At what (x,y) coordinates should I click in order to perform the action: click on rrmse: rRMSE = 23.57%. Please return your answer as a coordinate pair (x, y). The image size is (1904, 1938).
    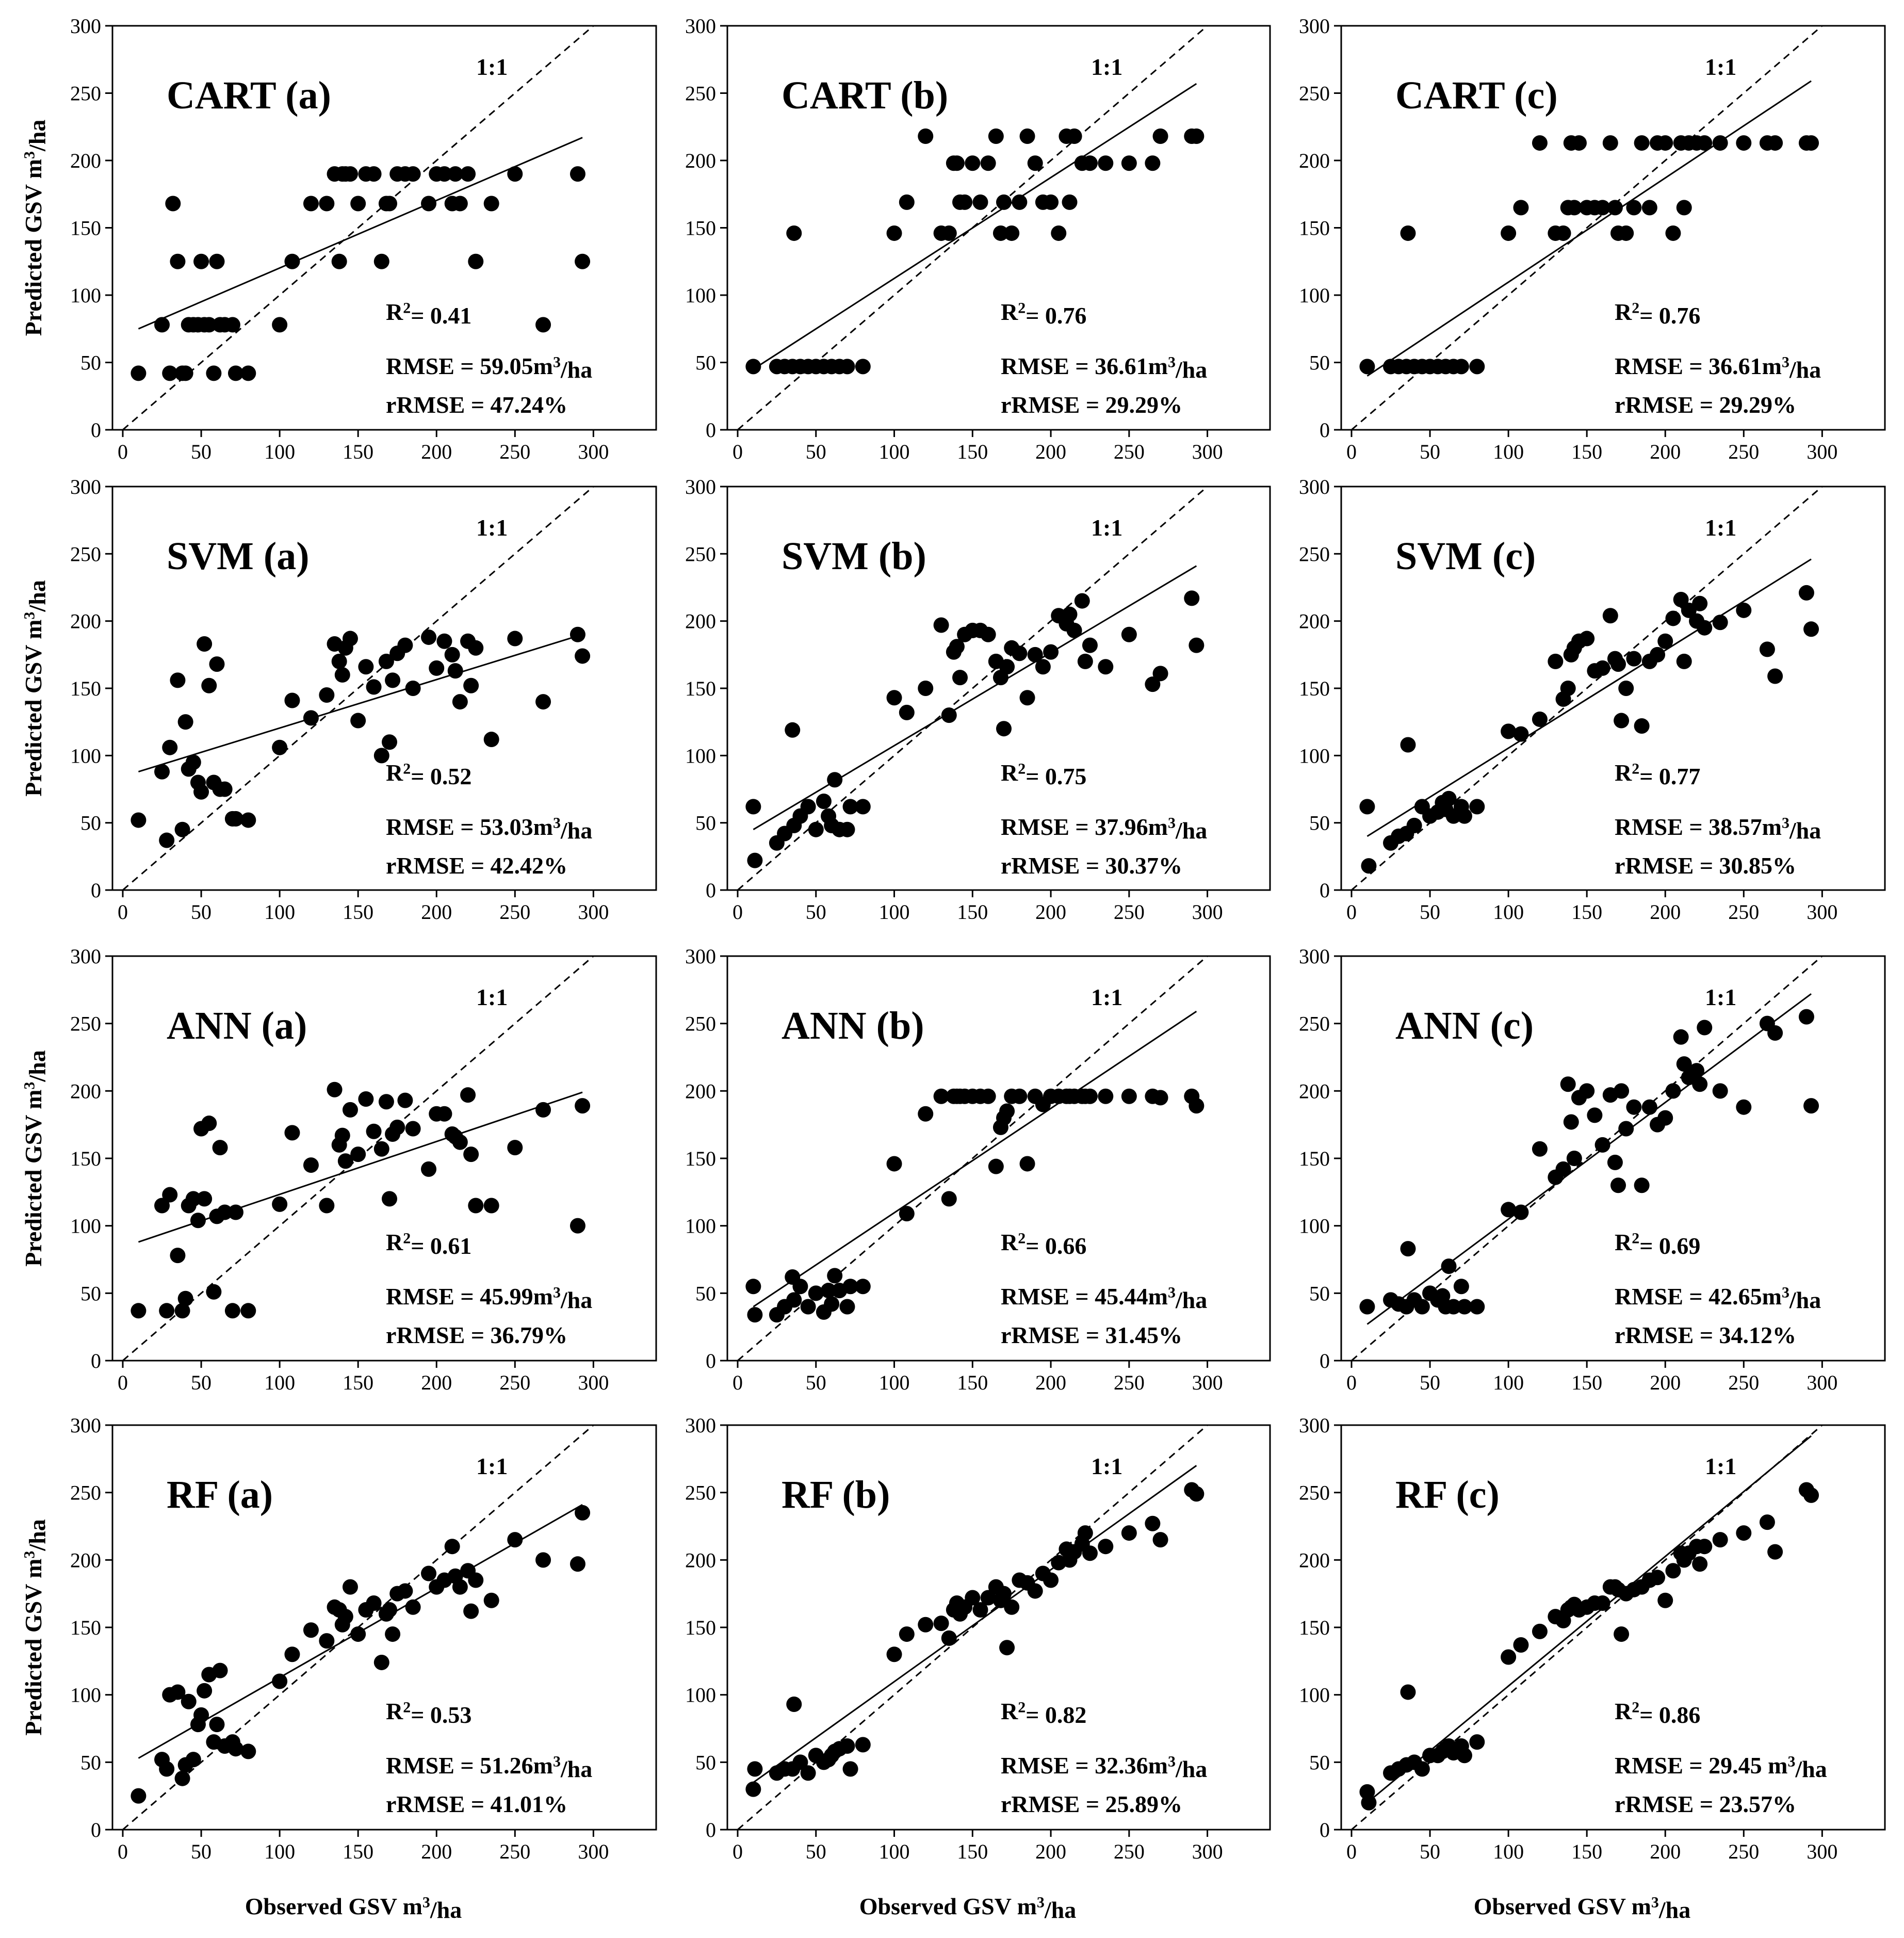
    Looking at the image, I should click on (1705, 1804).